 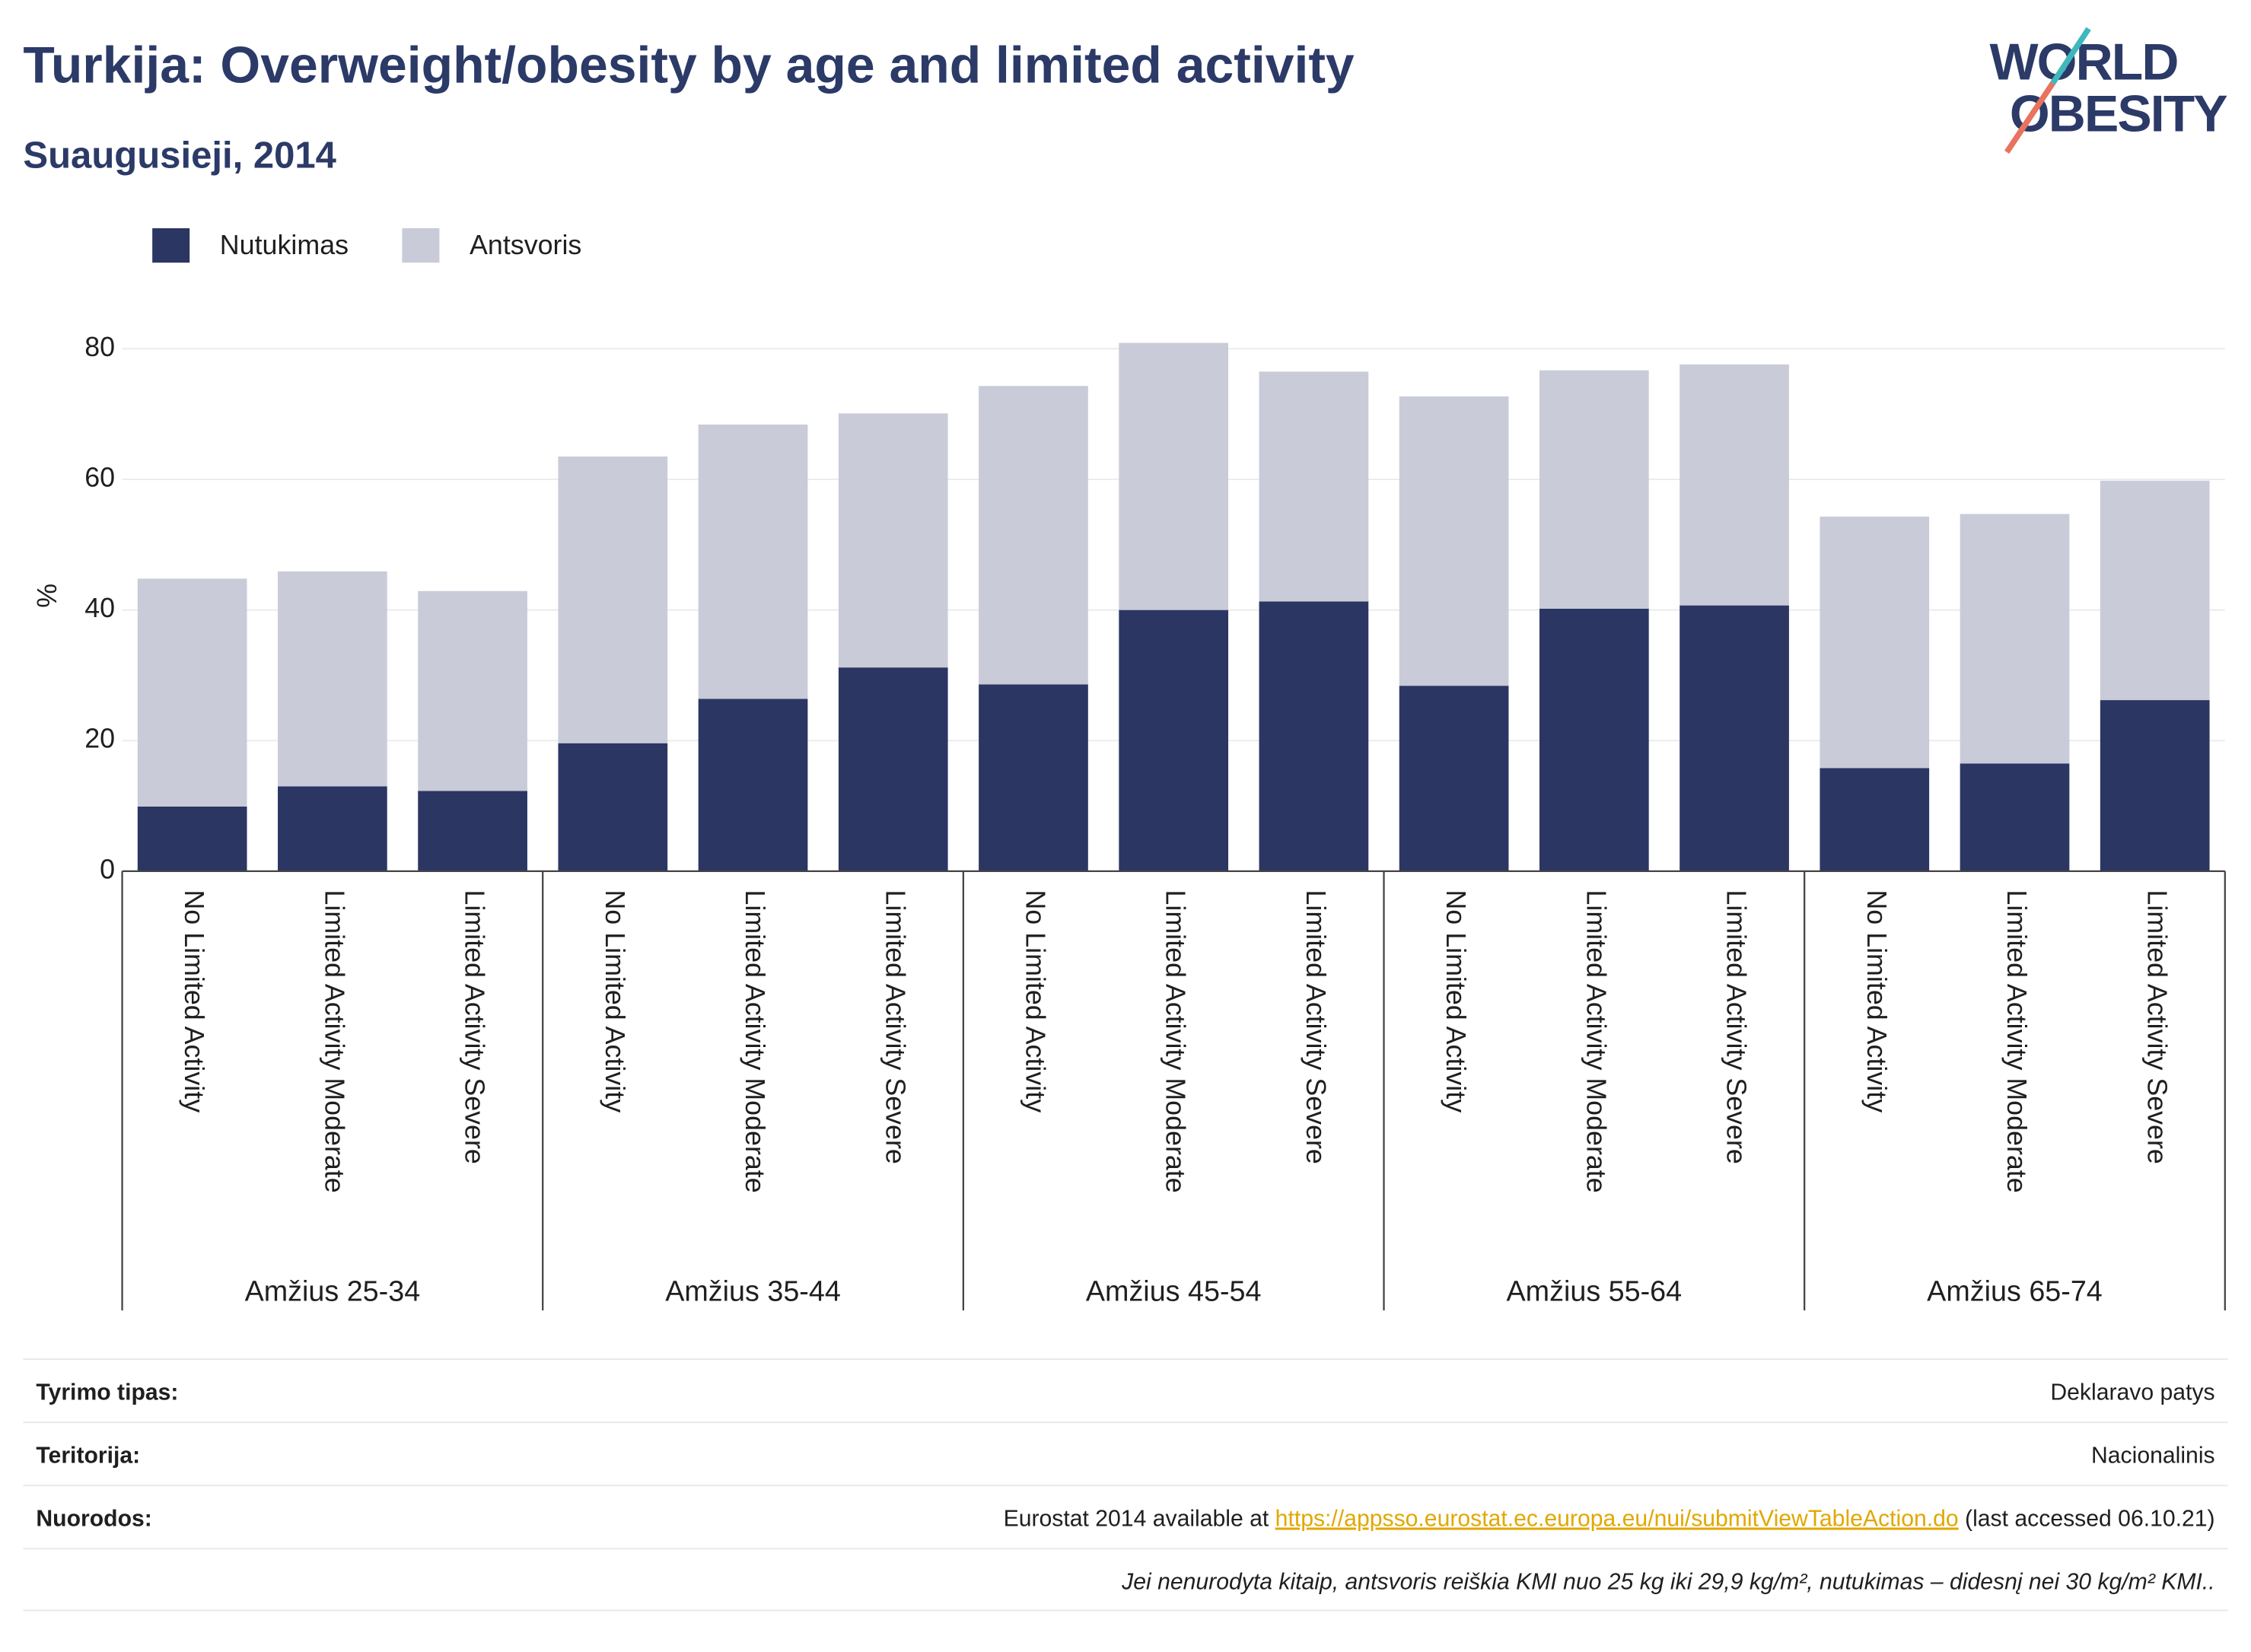 I want to click on group-label: Amžius 45-54, so click(x=1174, y=1291).